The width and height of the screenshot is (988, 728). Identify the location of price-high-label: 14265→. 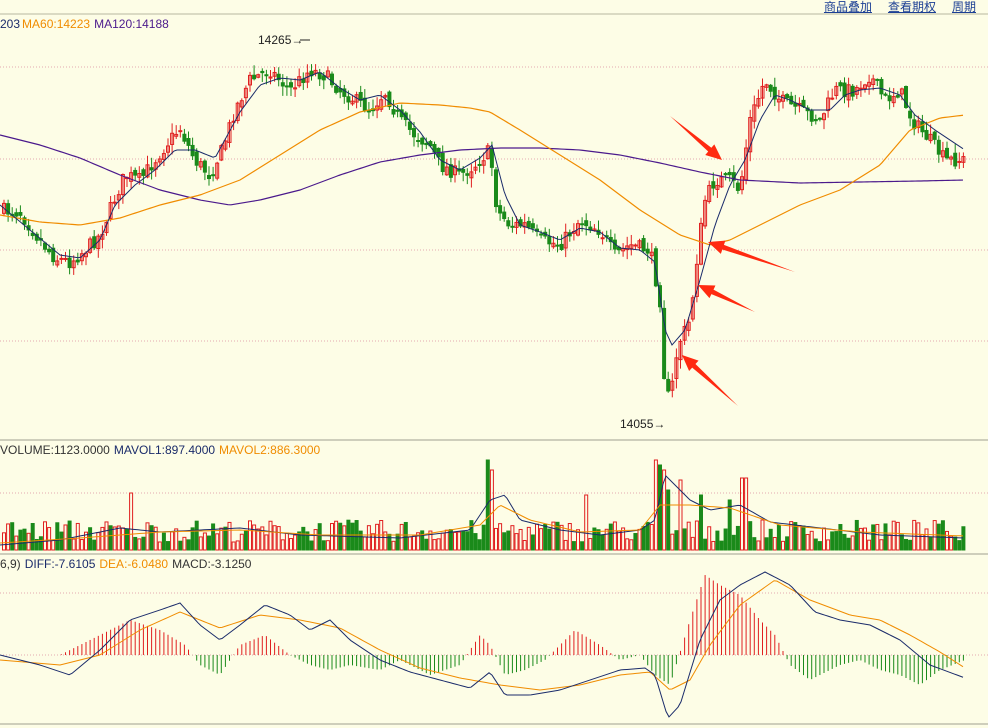
(280, 40).